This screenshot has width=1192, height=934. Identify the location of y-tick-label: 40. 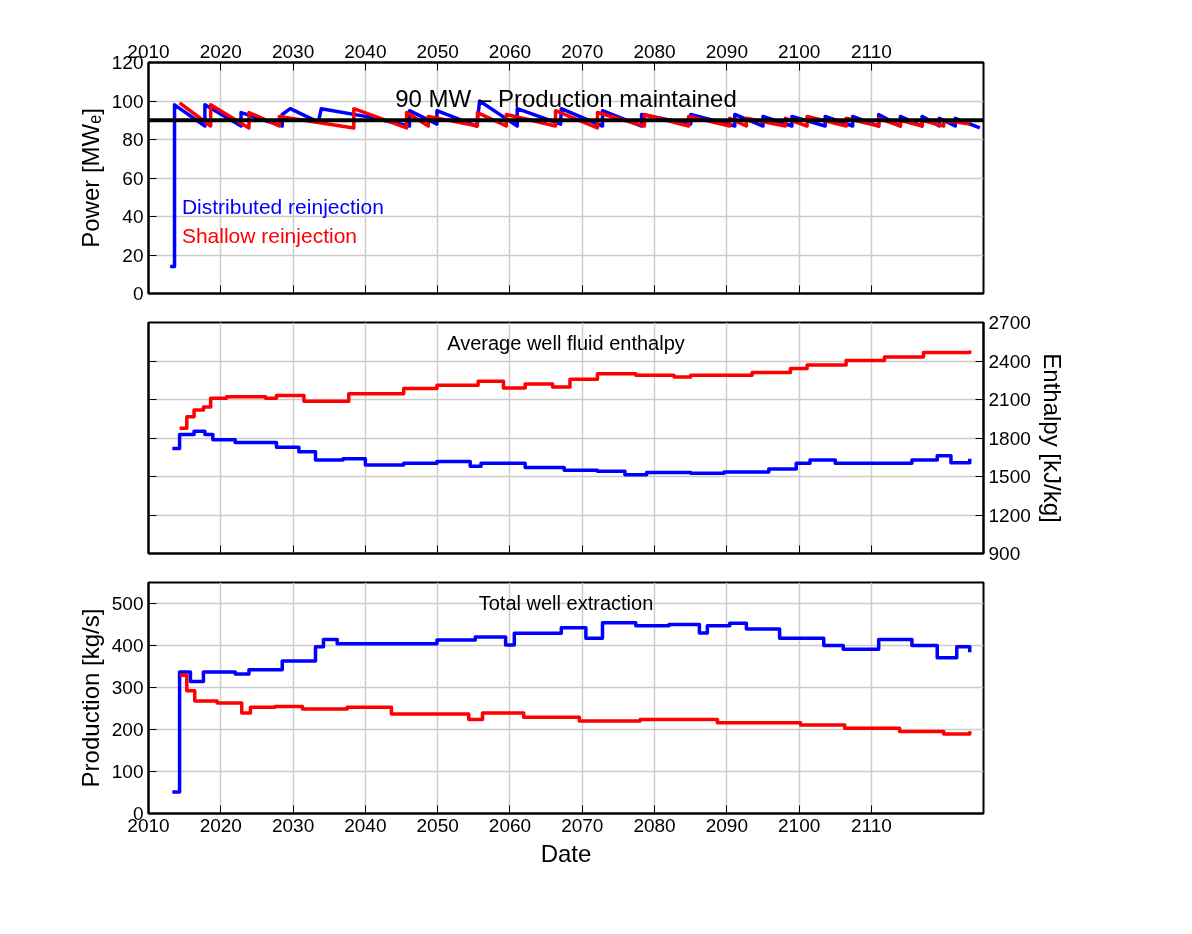
(133, 216).